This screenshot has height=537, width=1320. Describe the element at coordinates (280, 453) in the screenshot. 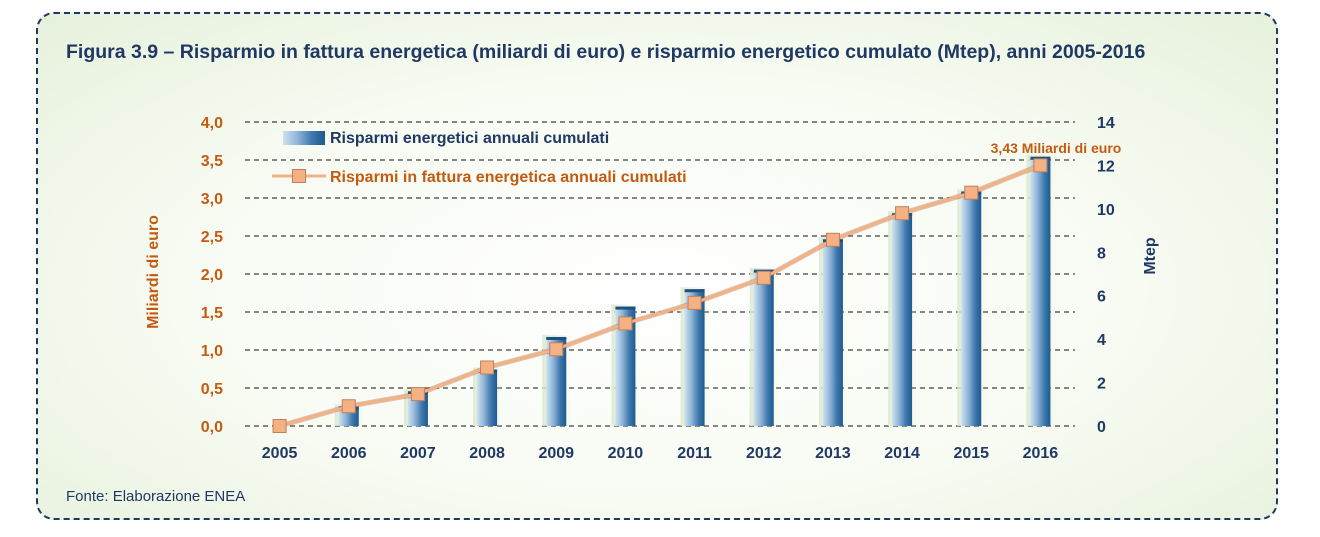

I see `x-tick-label: 2005` at that location.